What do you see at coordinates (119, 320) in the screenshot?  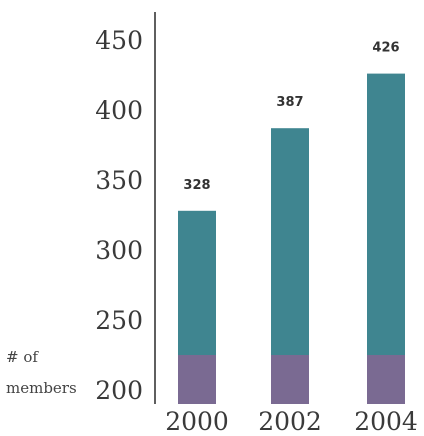 I see `y-tick-label: 250` at bounding box center [119, 320].